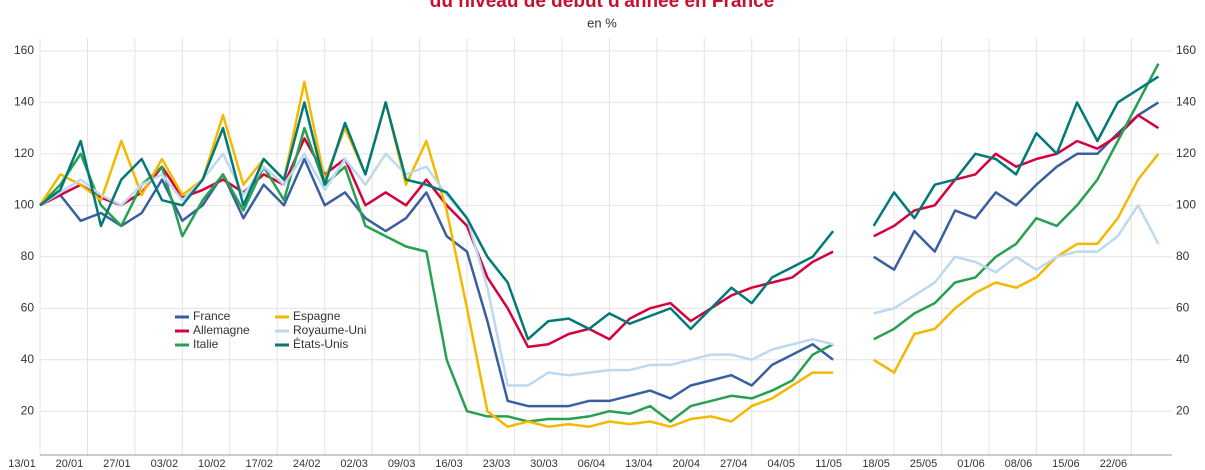 The width and height of the screenshot is (1205, 470). I want to click on legend-label: Allemagne, so click(221, 330).